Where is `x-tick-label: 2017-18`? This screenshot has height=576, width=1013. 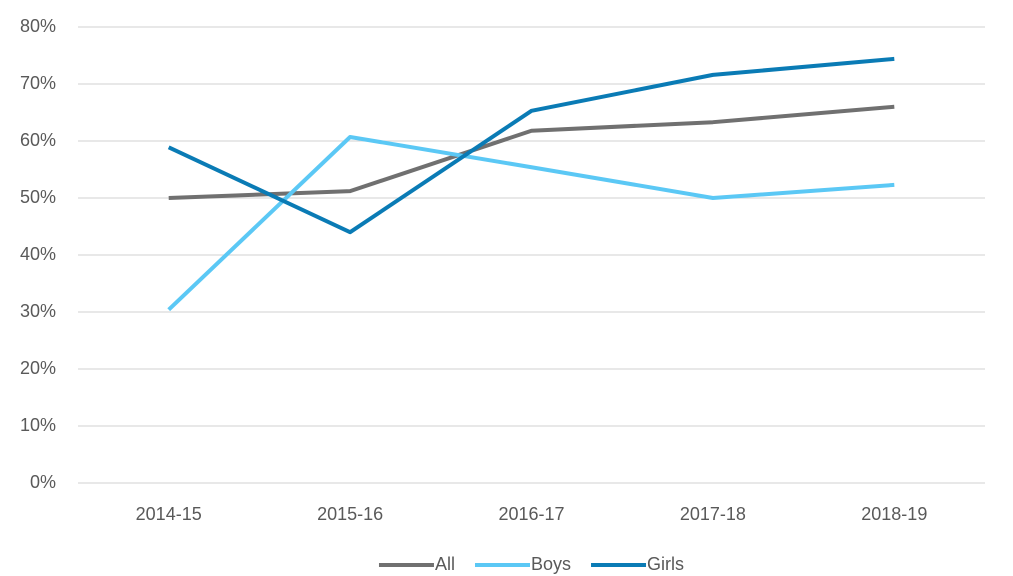
x-tick-label: 2017-18 is located at coordinates (713, 514).